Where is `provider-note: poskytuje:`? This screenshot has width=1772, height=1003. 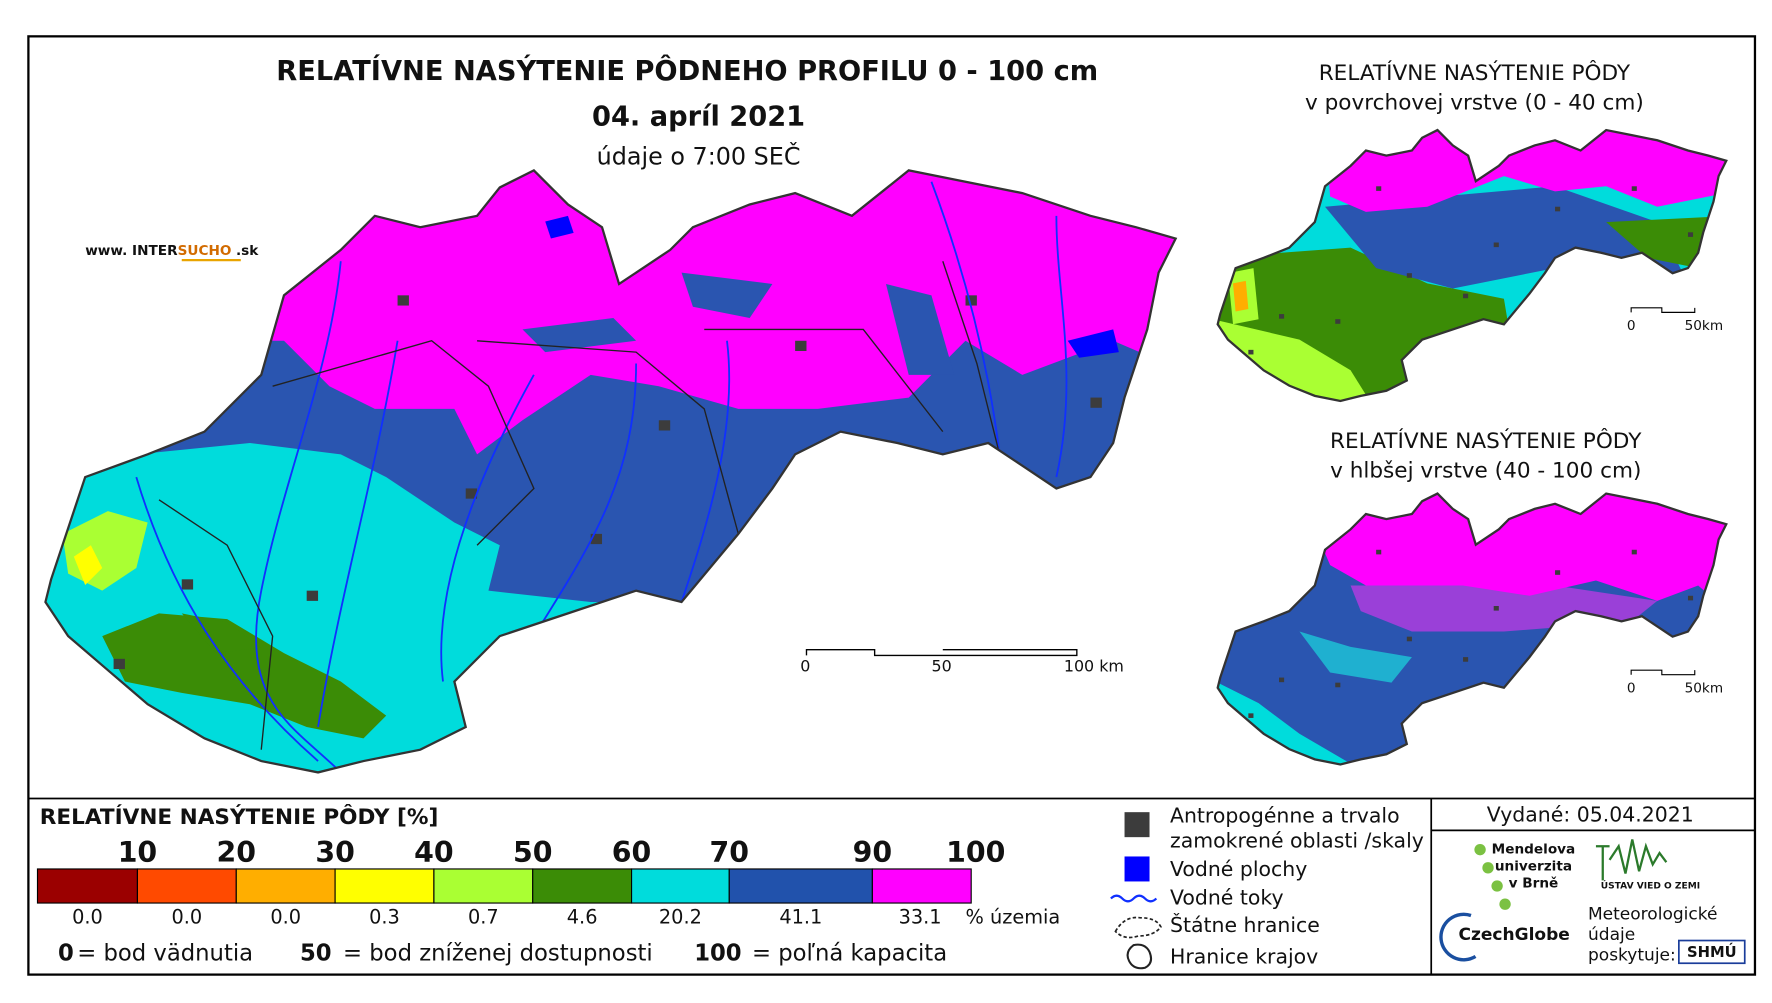
provider-note: poskytuje: is located at coordinates (1632, 955).